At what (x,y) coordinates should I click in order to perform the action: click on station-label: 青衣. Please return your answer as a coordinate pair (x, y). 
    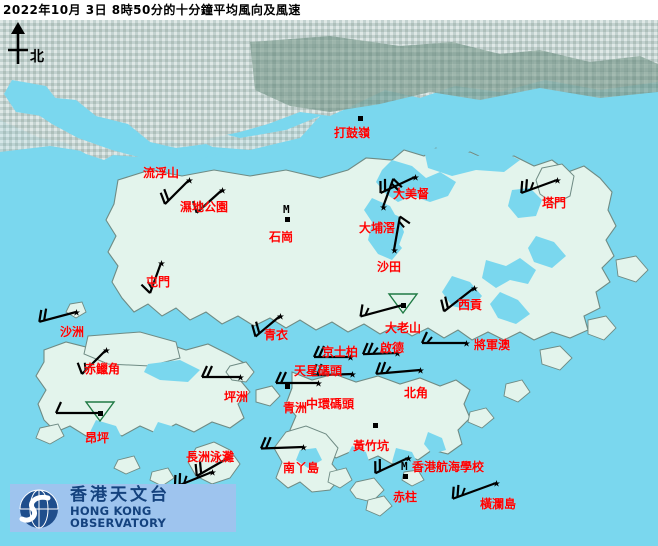
    Looking at the image, I should click on (276, 335).